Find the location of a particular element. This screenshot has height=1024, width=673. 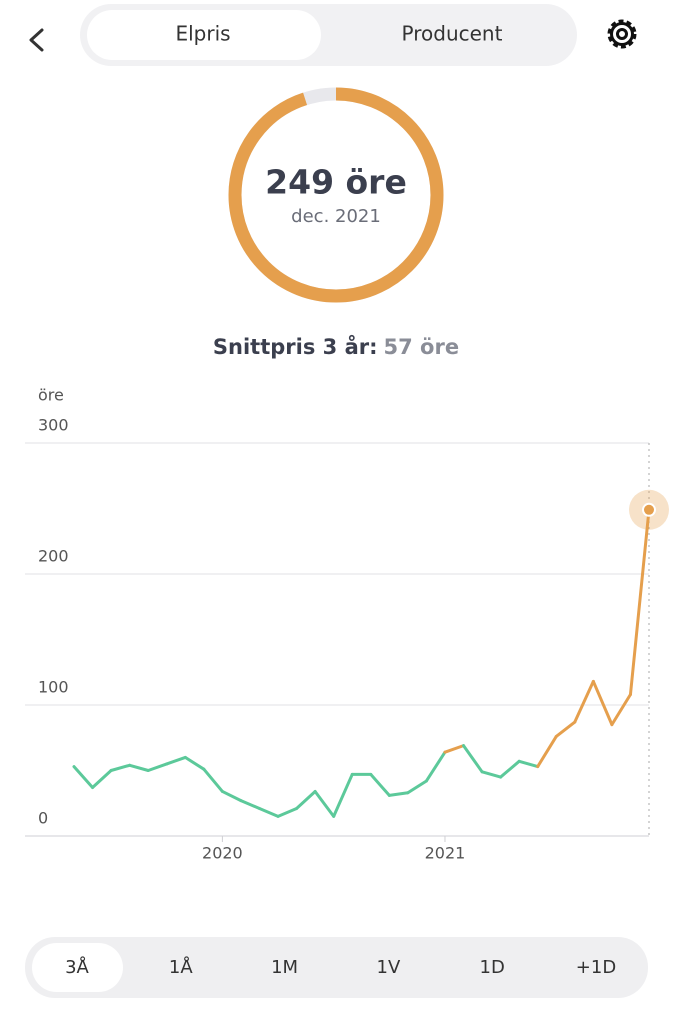

y-tick-label: 0 is located at coordinates (43, 818).